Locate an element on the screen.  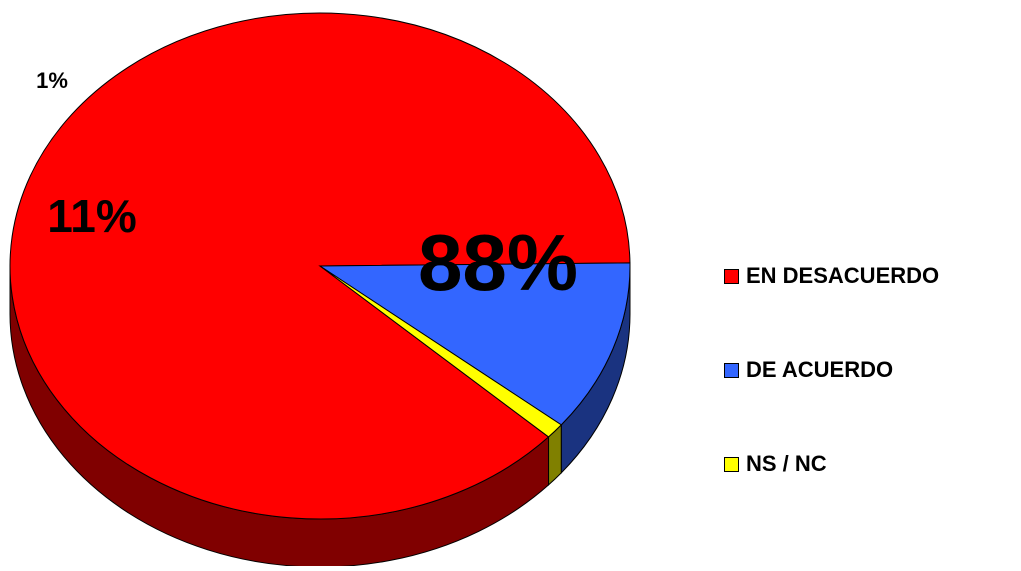
legend-item-de-acuerdo: DE ACUERDO is located at coordinates (869, 370).